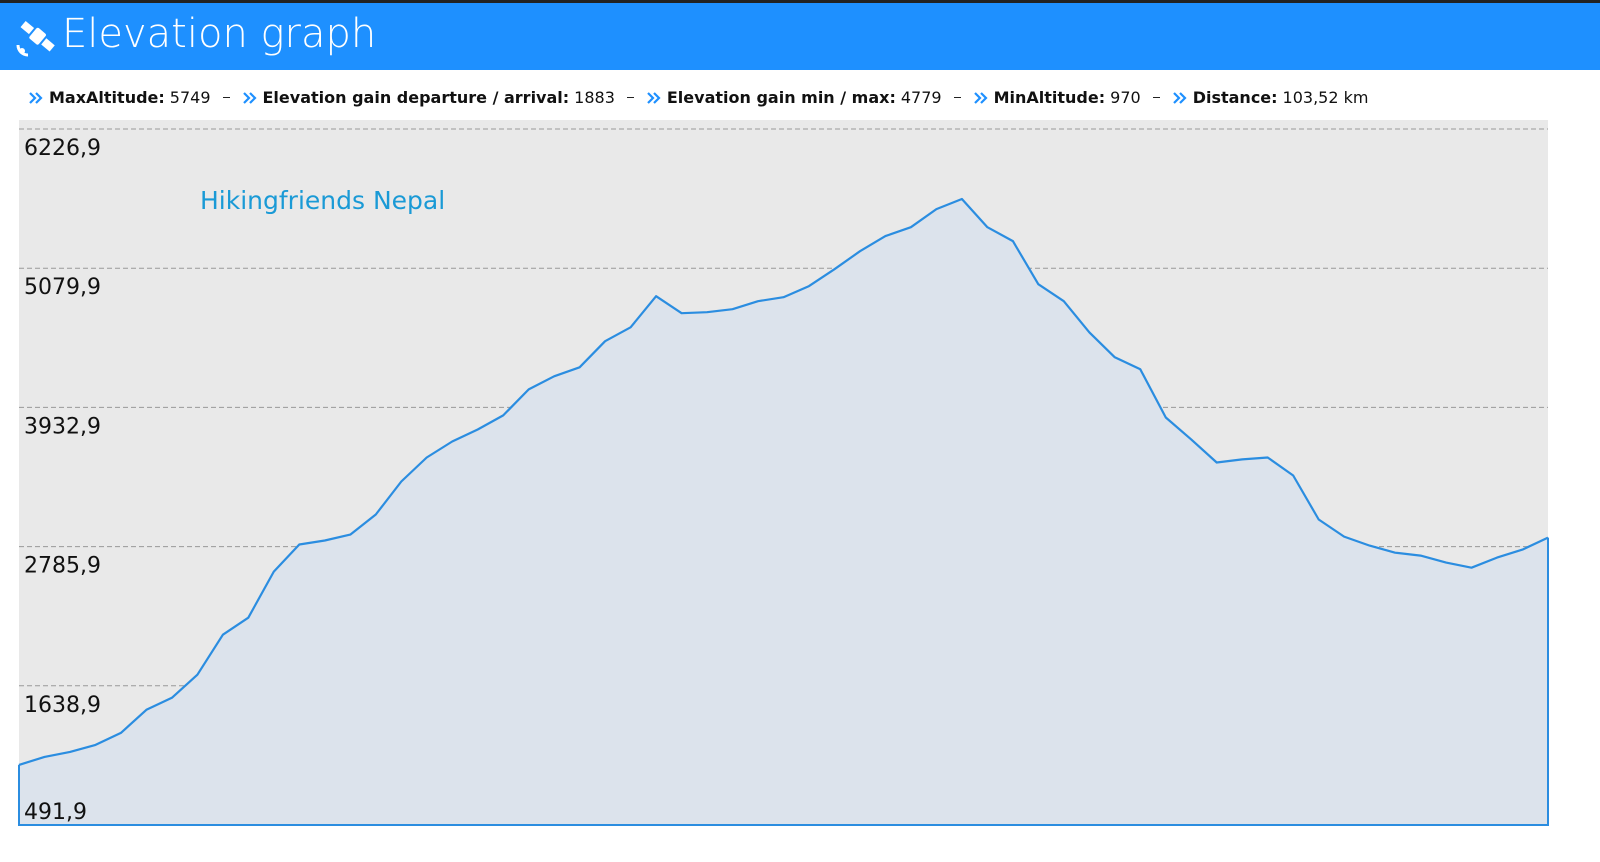 The height and width of the screenshot is (862, 1600). What do you see at coordinates (1235, 97) in the screenshot?
I see `stat-label: Distance:` at bounding box center [1235, 97].